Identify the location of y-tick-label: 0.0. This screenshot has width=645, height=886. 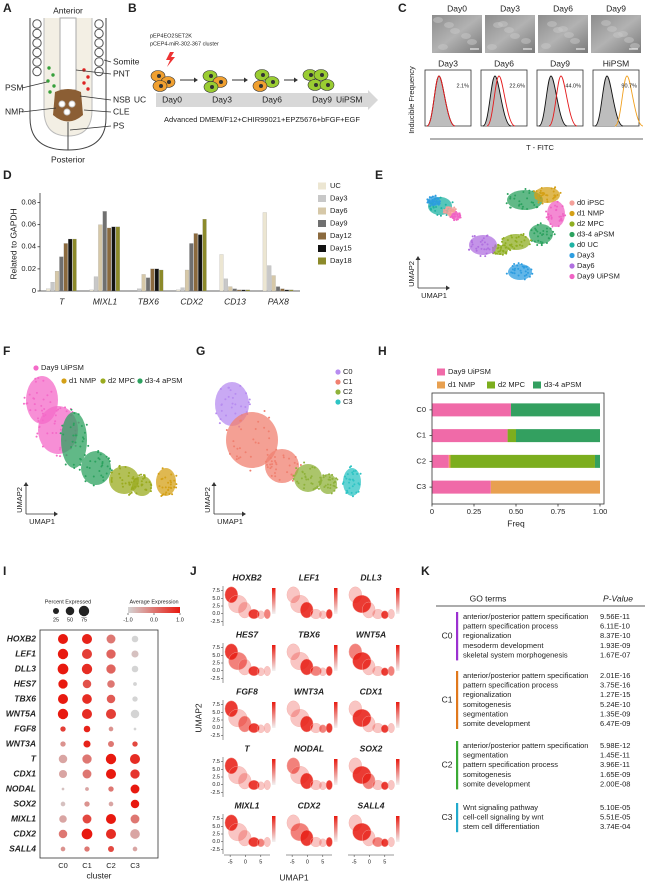
(216, 728).